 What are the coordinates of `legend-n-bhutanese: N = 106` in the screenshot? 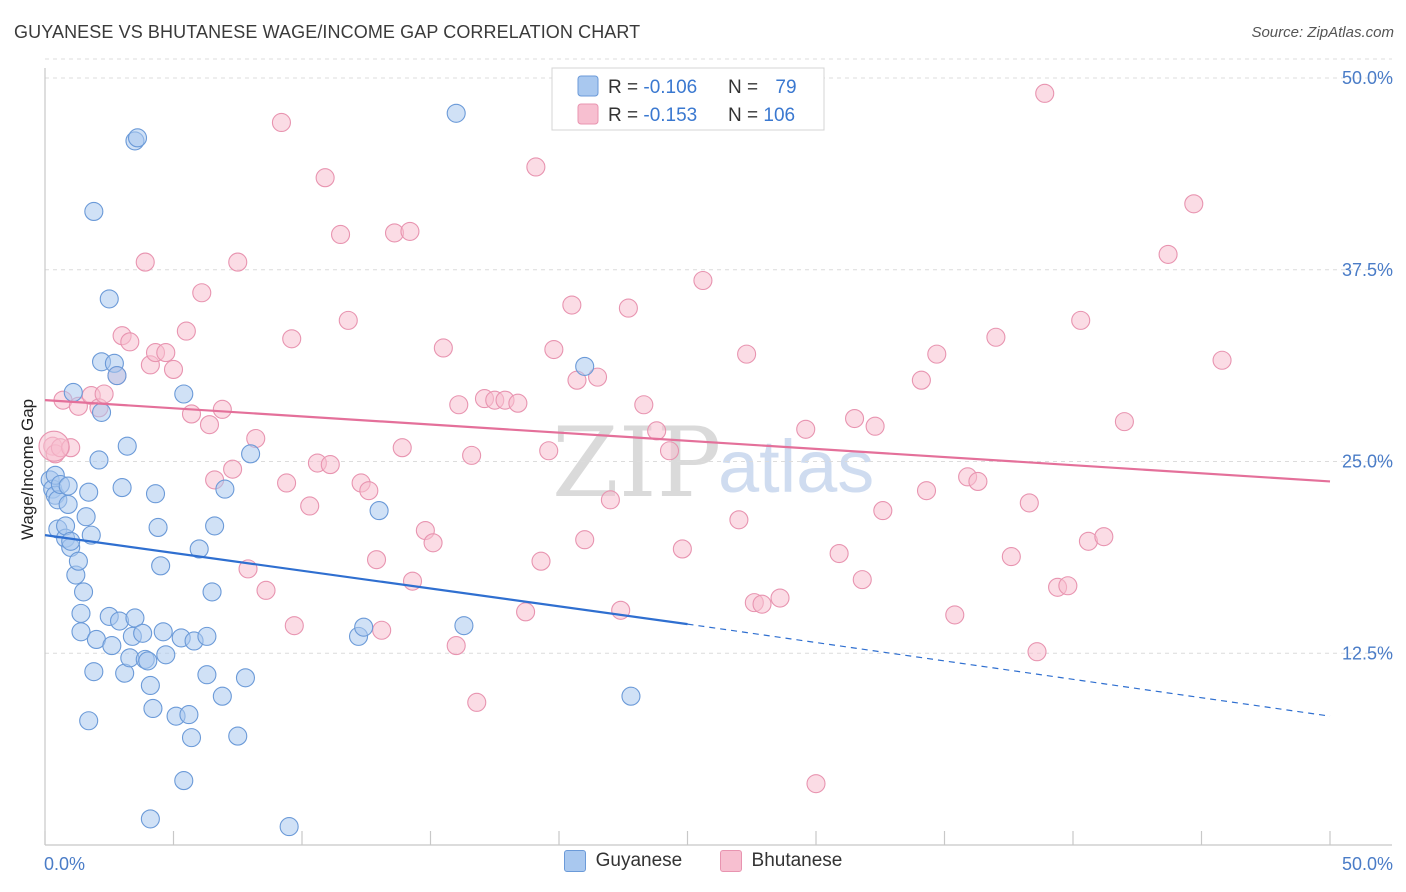 It's located at (761, 115).